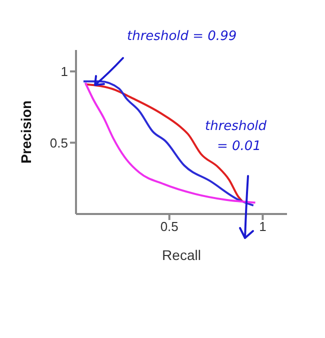 The image size is (325, 338). Describe the element at coordinates (26, 132) in the screenshot. I see `y-axis-title: Precision` at that location.